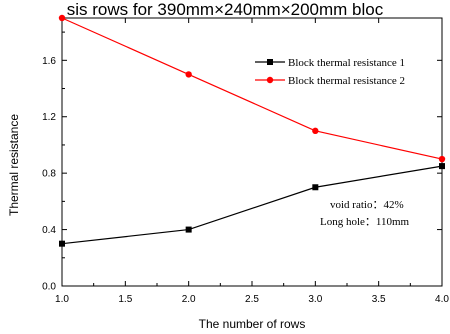 The image size is (450, 334). I want to click on annotation-box: void ratio：42% Long hole：110mm, so click(365, 213).